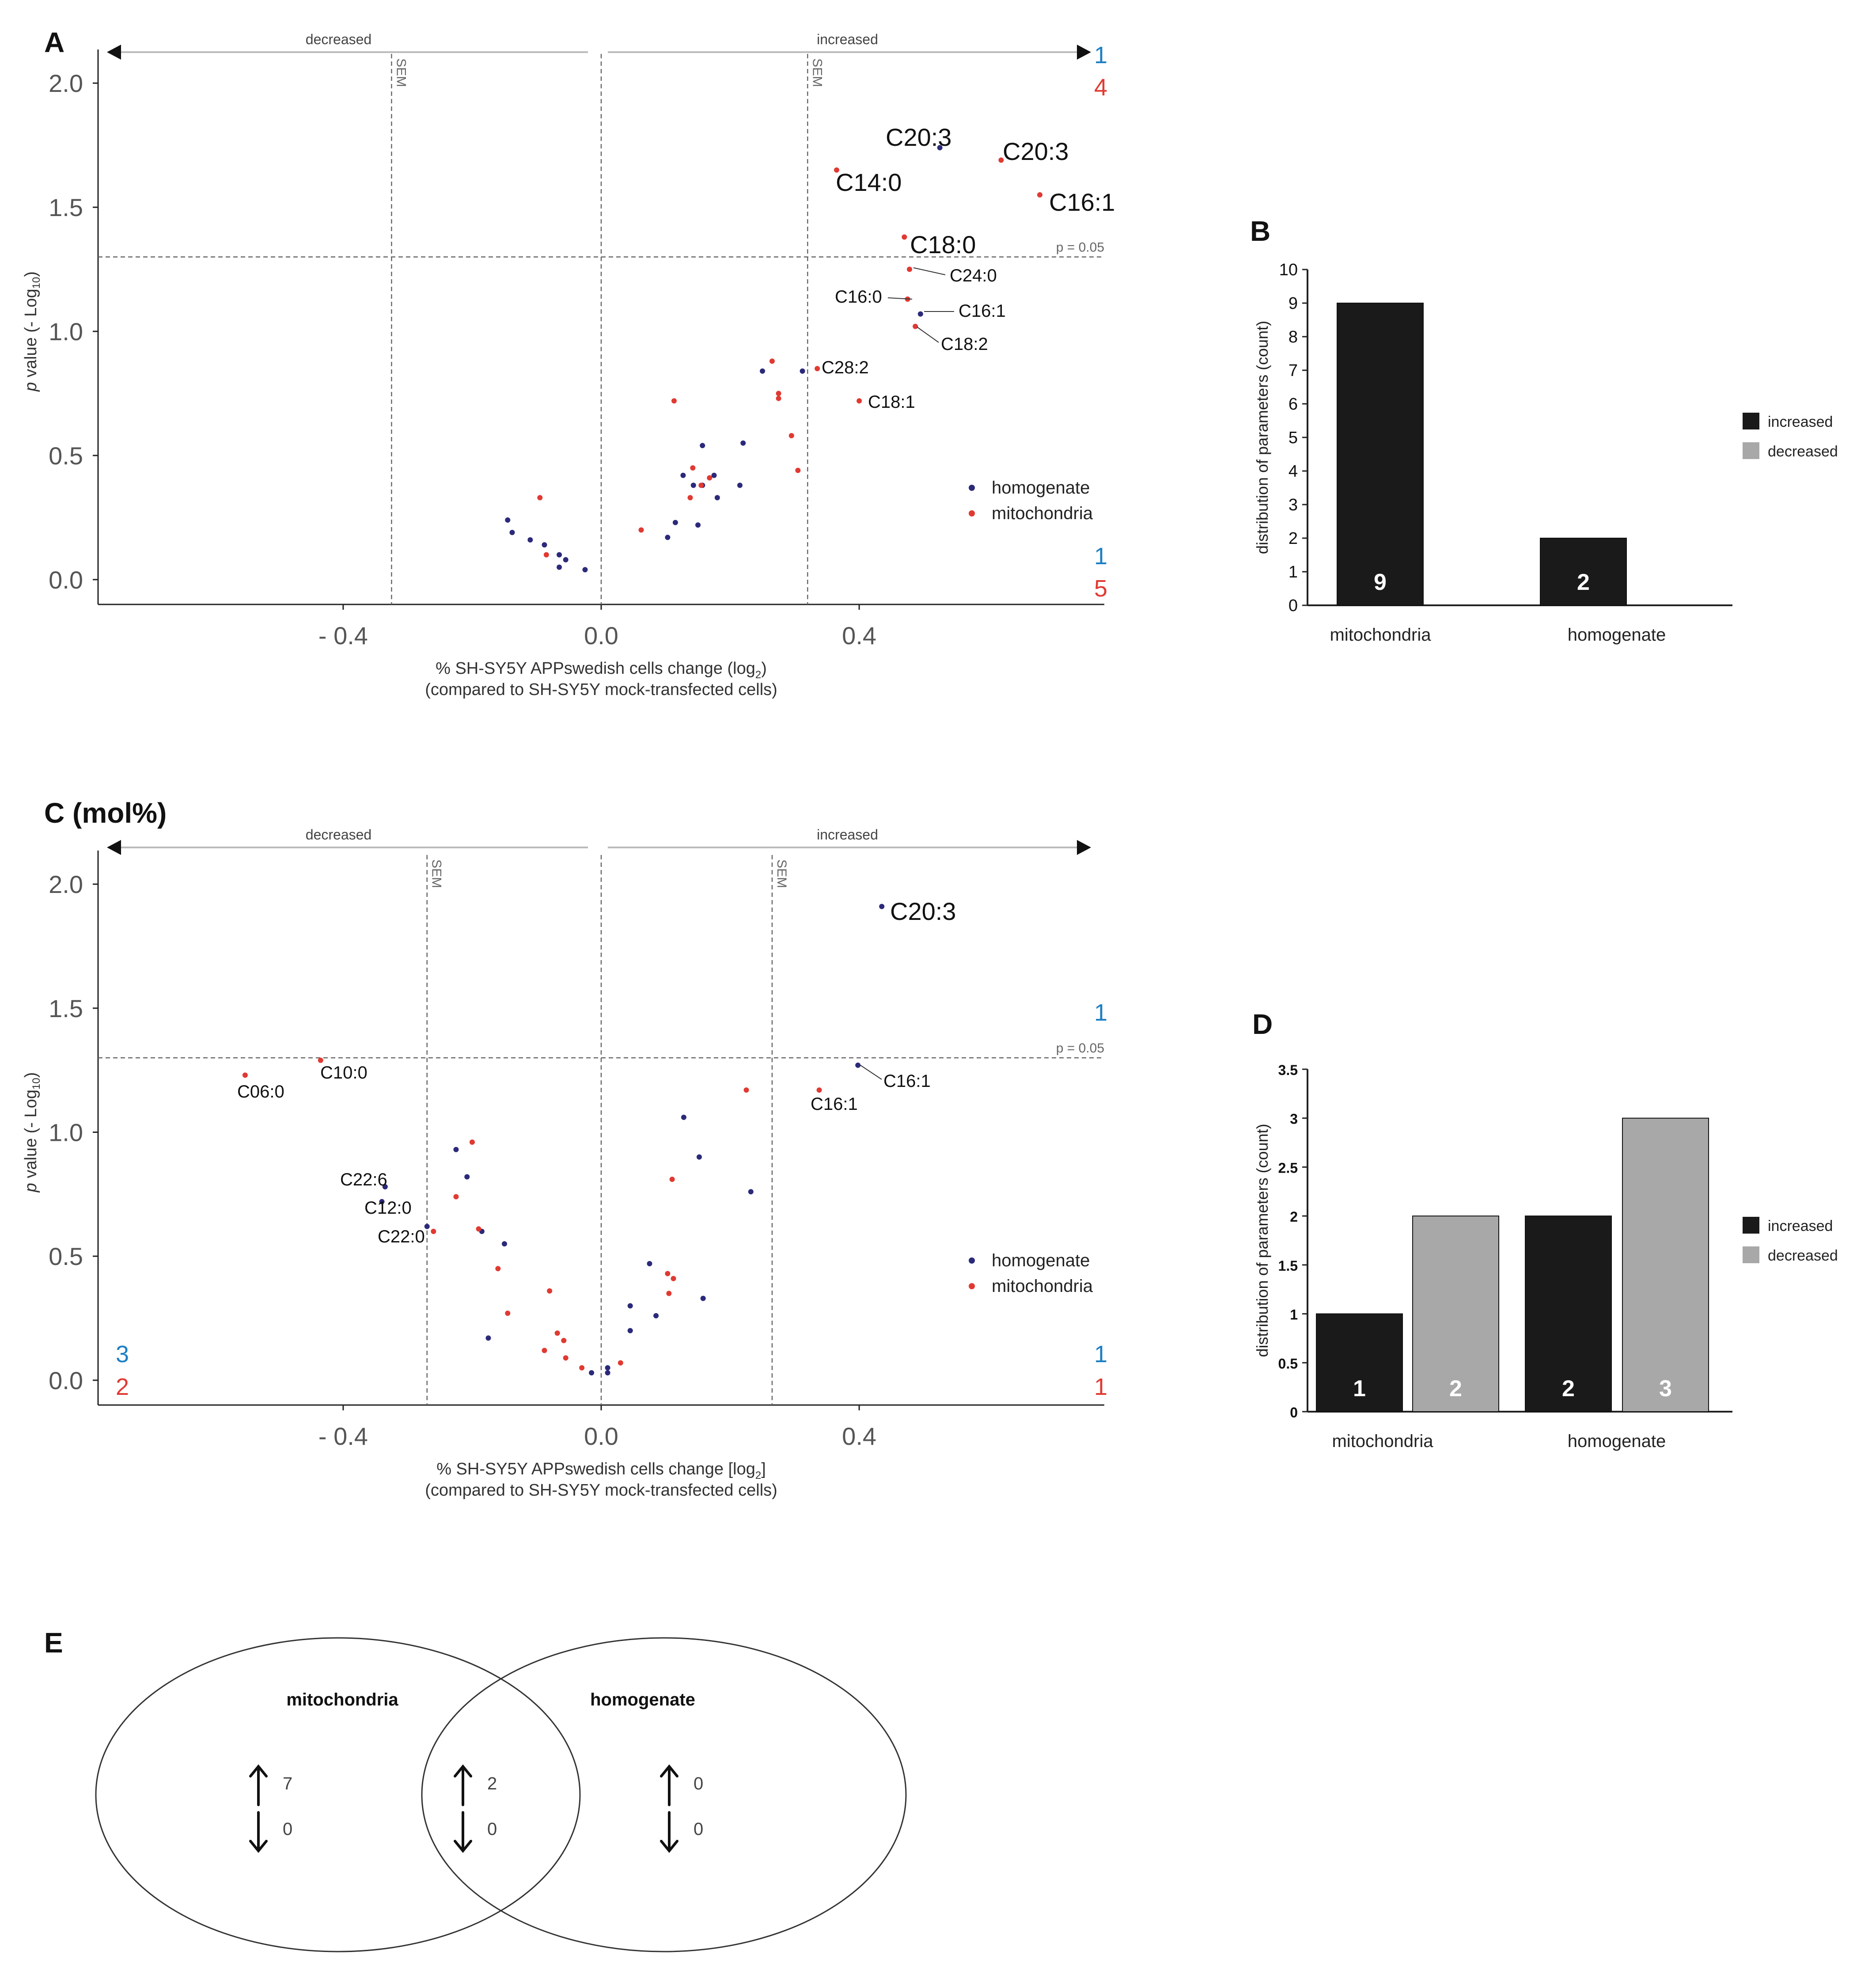  I want to click on count-bottom_right_red: 1, so click(1100, 1387).